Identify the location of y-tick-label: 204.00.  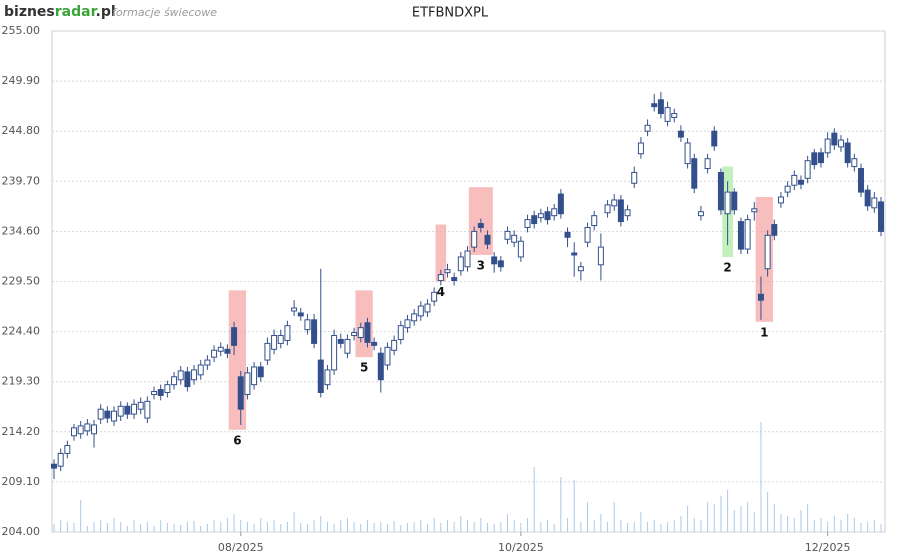
(21, 531).